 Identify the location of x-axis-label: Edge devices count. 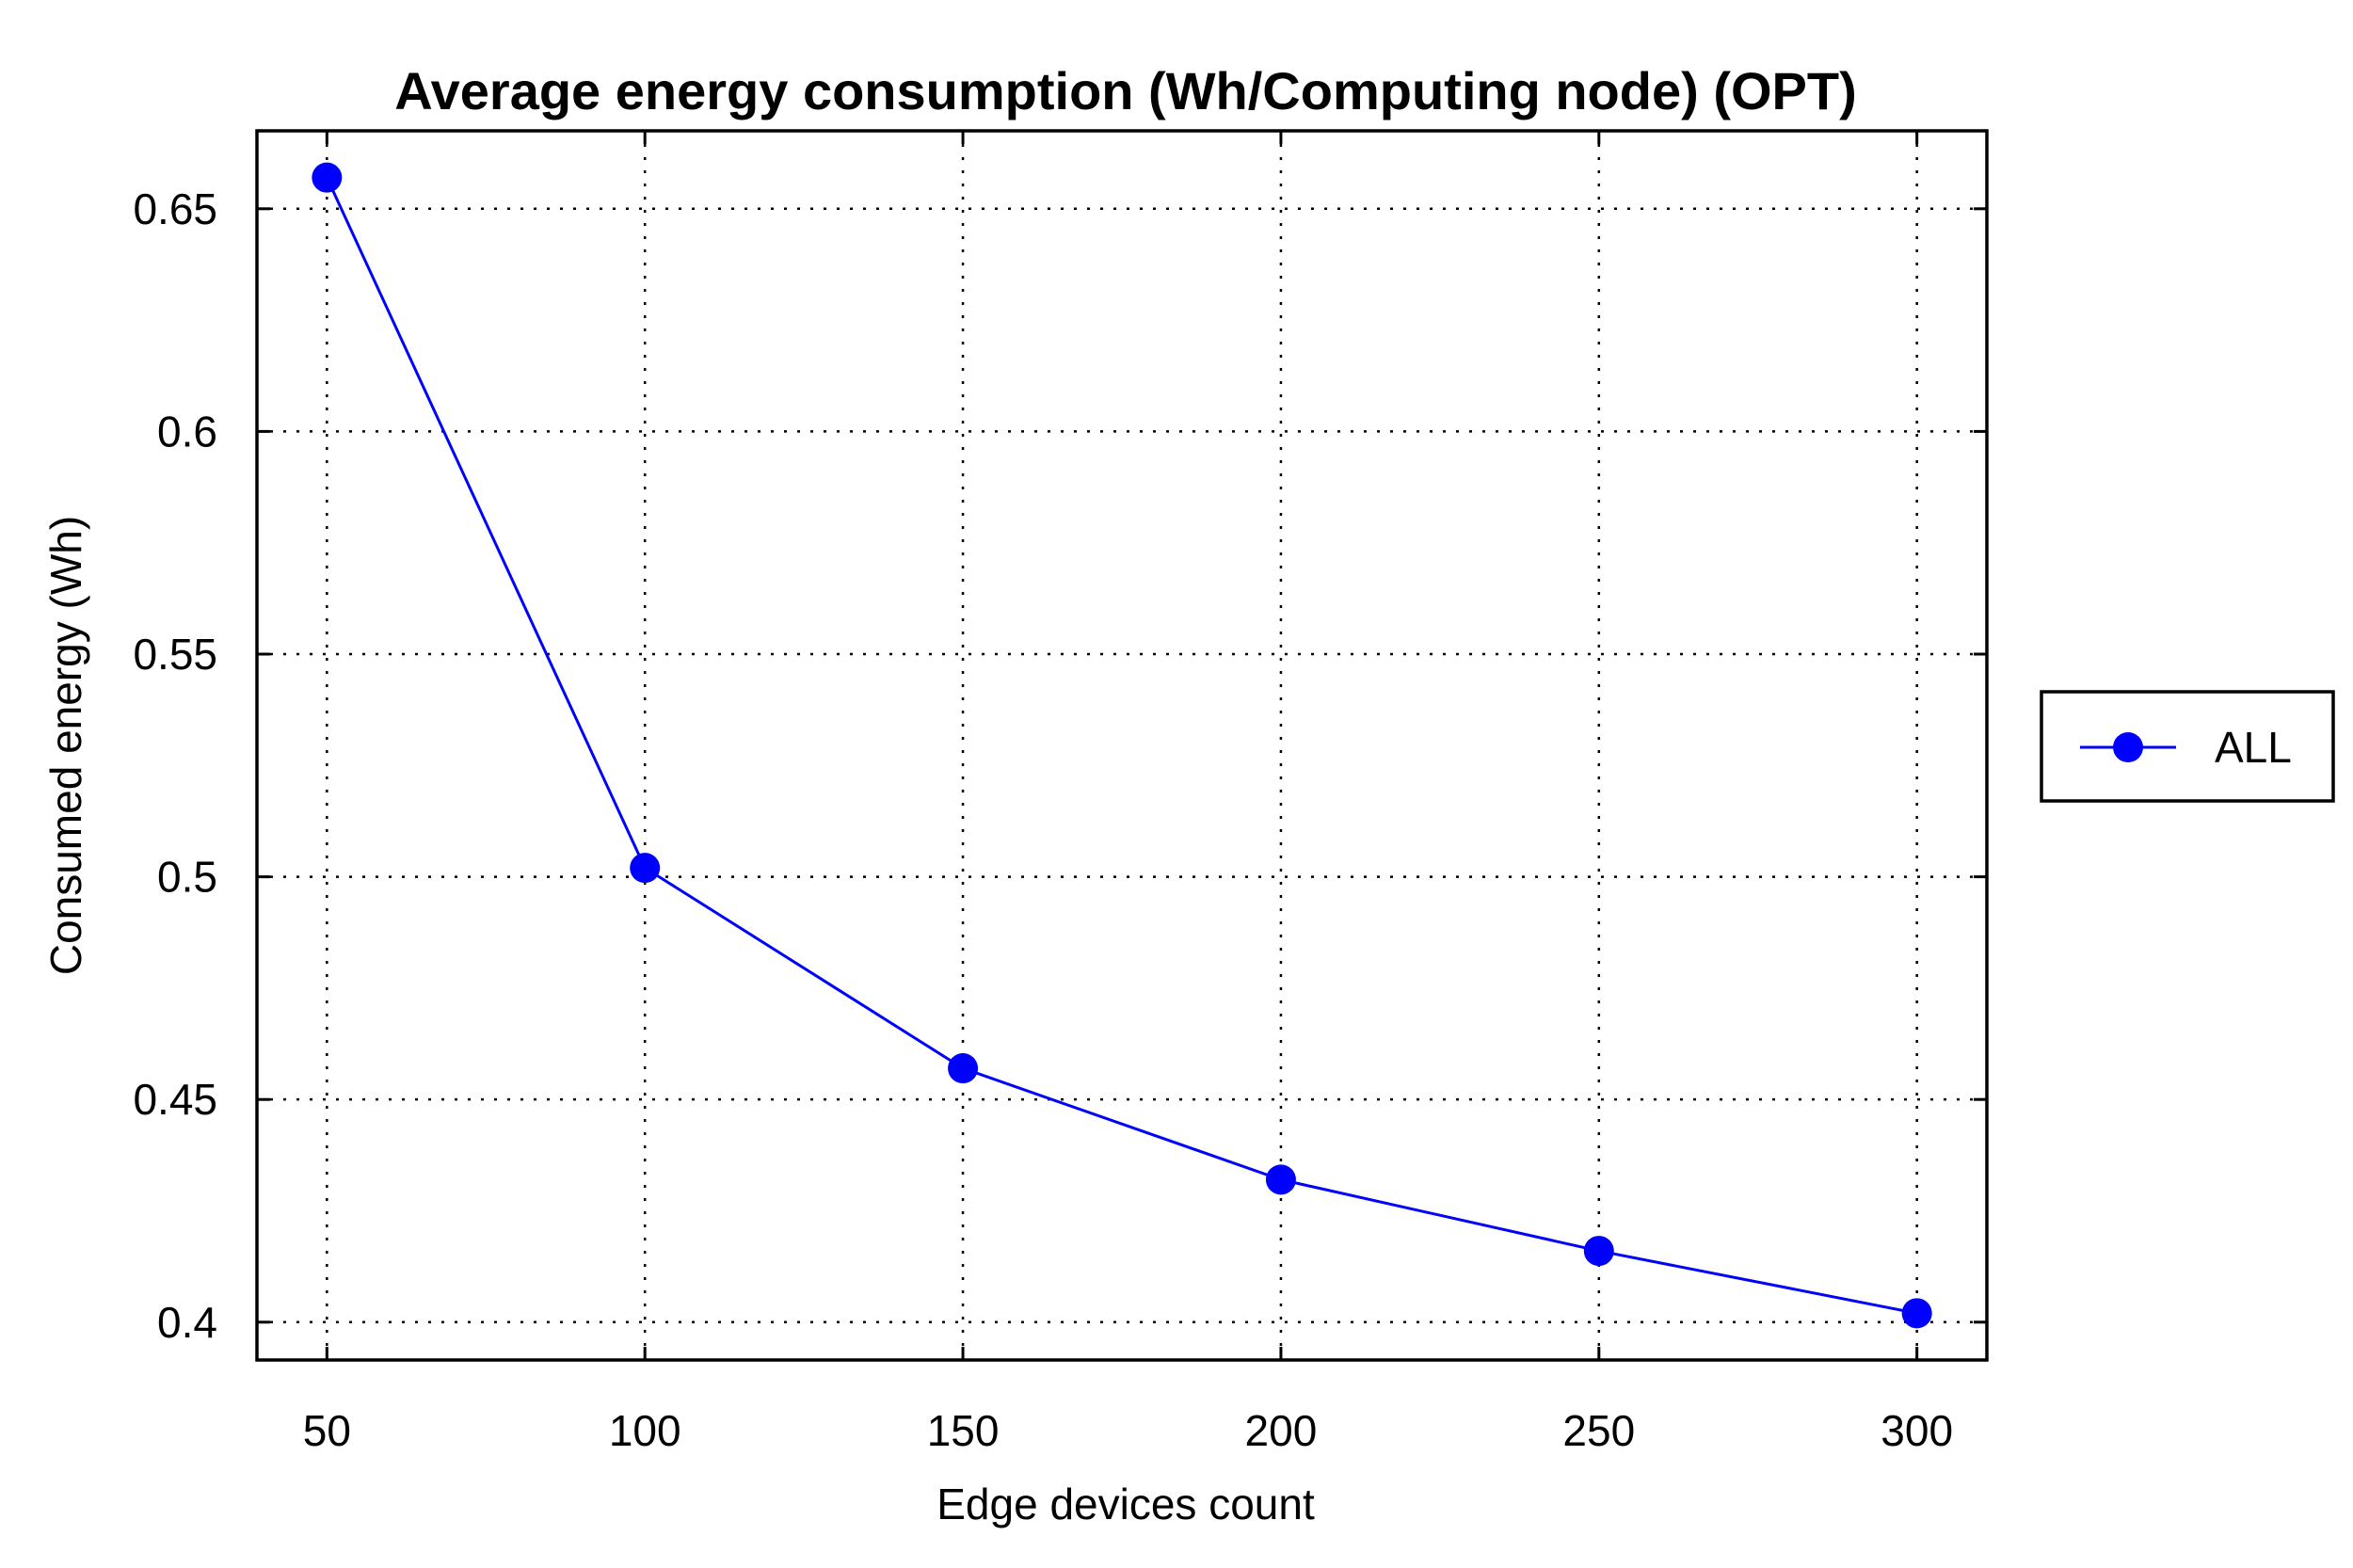
(1125, 1504).